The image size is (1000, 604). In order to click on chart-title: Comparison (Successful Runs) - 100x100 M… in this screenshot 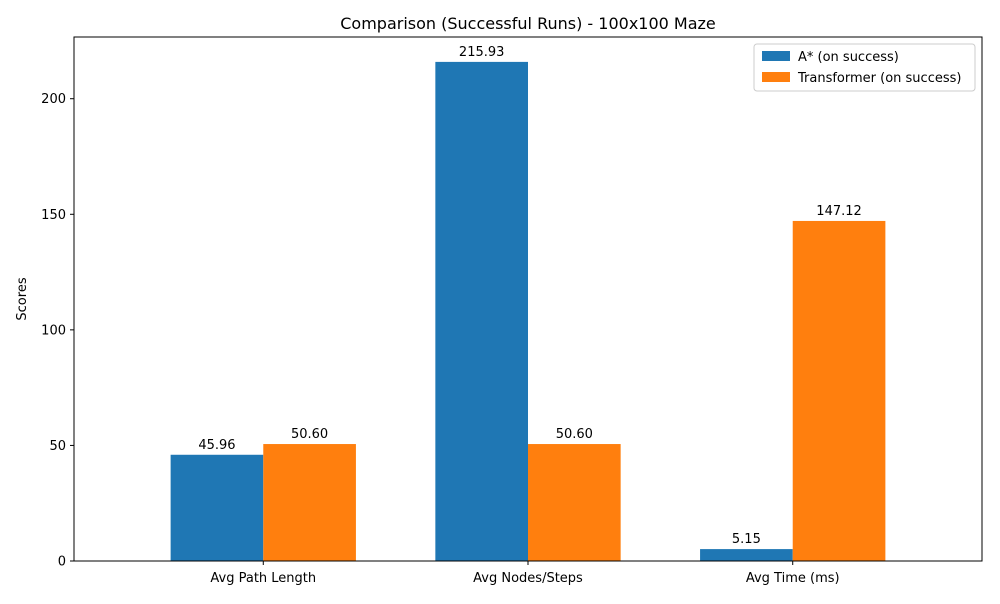, I will do `click(528, 23)`.